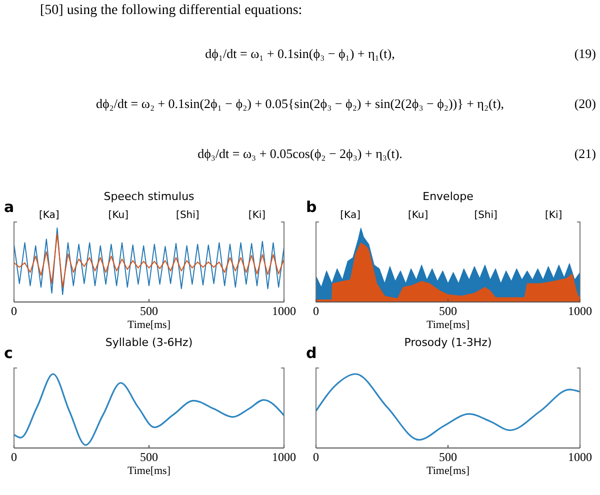 Image resolution: width=600 pixels, height=495 pixels. I want to click on chart-title: Syllable (3-6Hz), so click(149, 342).